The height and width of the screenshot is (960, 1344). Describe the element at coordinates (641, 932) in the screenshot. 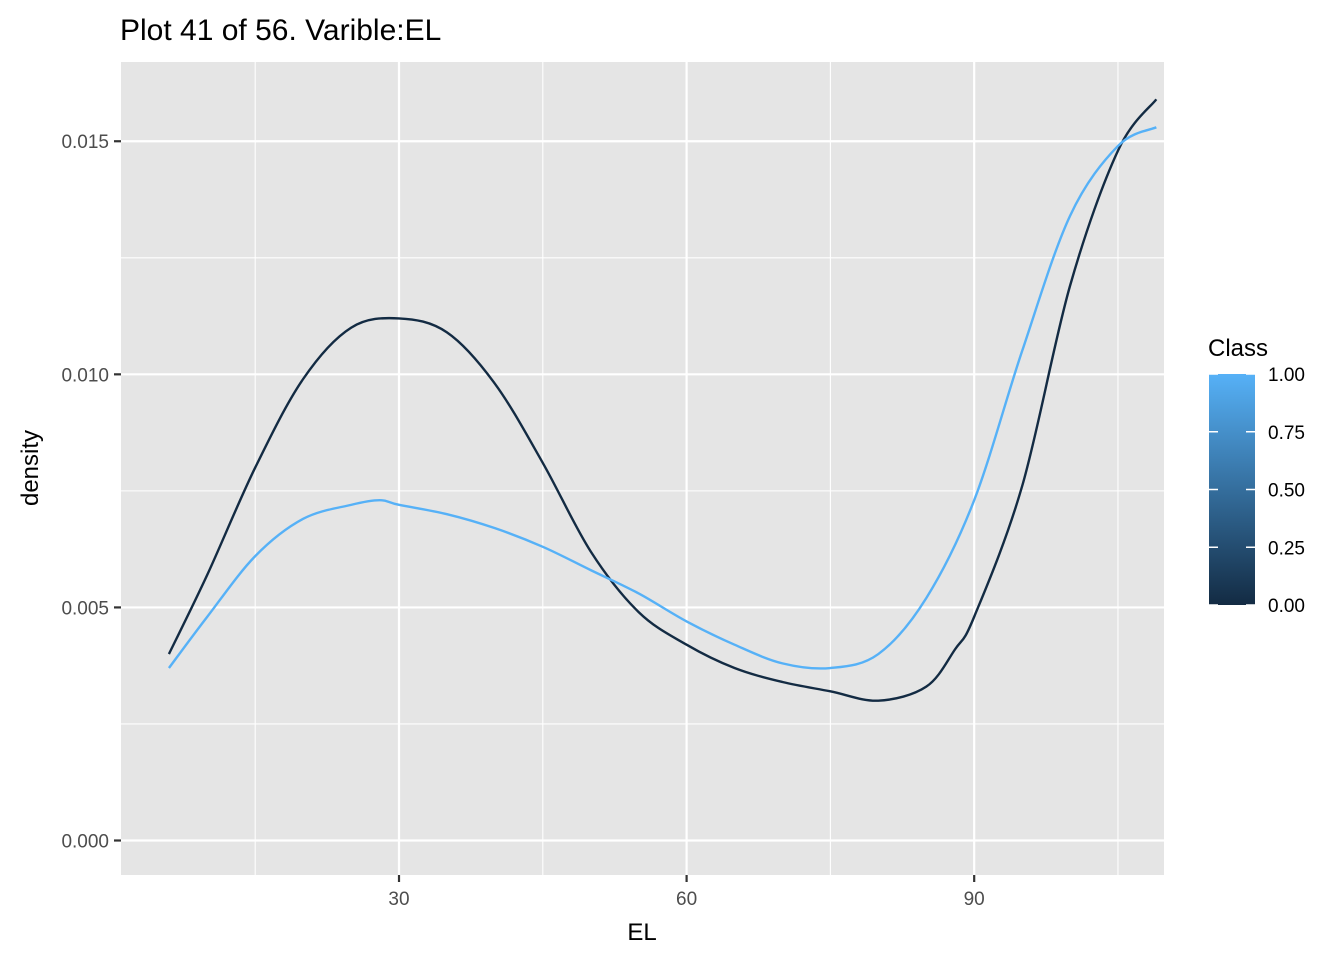

I see `x-axis-title: EL` at that location.